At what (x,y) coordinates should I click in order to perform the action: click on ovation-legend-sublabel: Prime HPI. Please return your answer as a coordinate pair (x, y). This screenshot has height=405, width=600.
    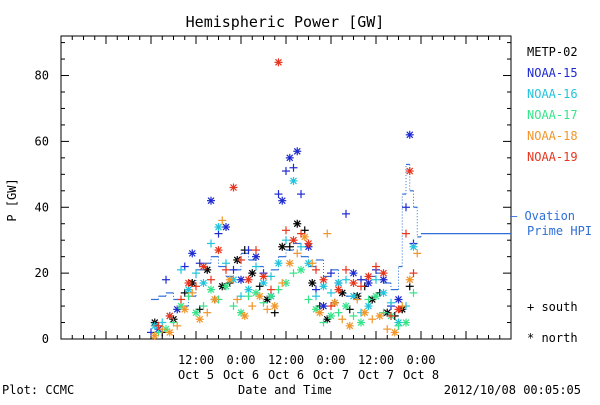
    Looking at the image, I should click on (559, 231).